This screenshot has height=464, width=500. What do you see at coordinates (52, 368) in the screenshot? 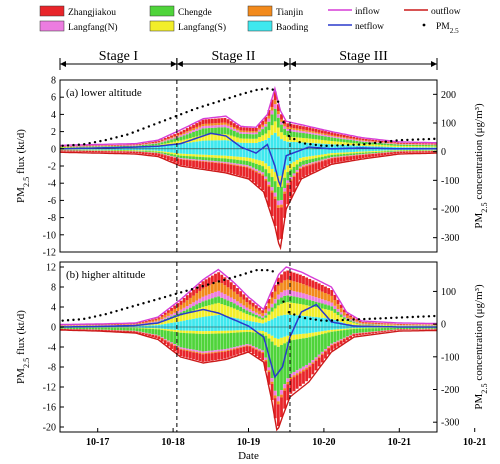
I see `ytick-label: -8` at bounding box center [52, 368].